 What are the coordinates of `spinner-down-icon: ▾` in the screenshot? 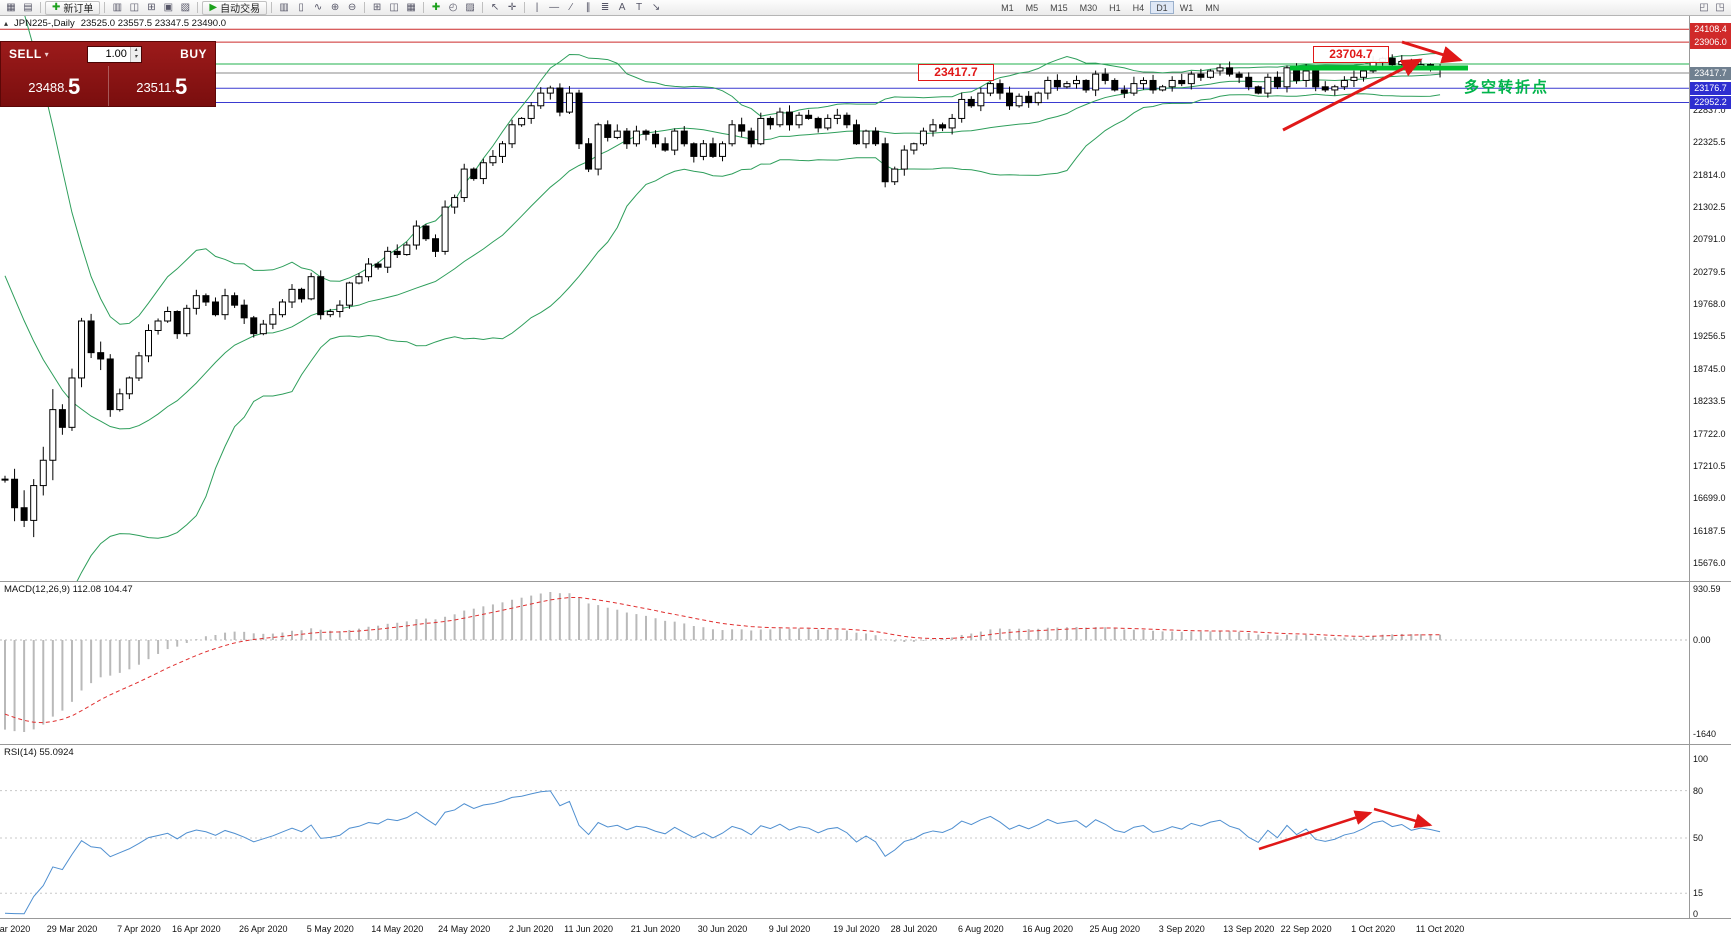 It's located at (136, 57).